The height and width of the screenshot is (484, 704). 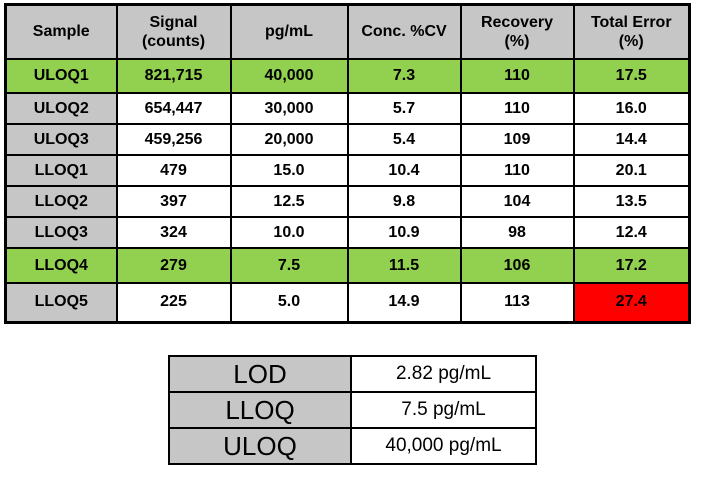 I want to click on table-row: ULOQ3 459,256 20,000 5.4 109 14.4, so click(x=347, y=139).